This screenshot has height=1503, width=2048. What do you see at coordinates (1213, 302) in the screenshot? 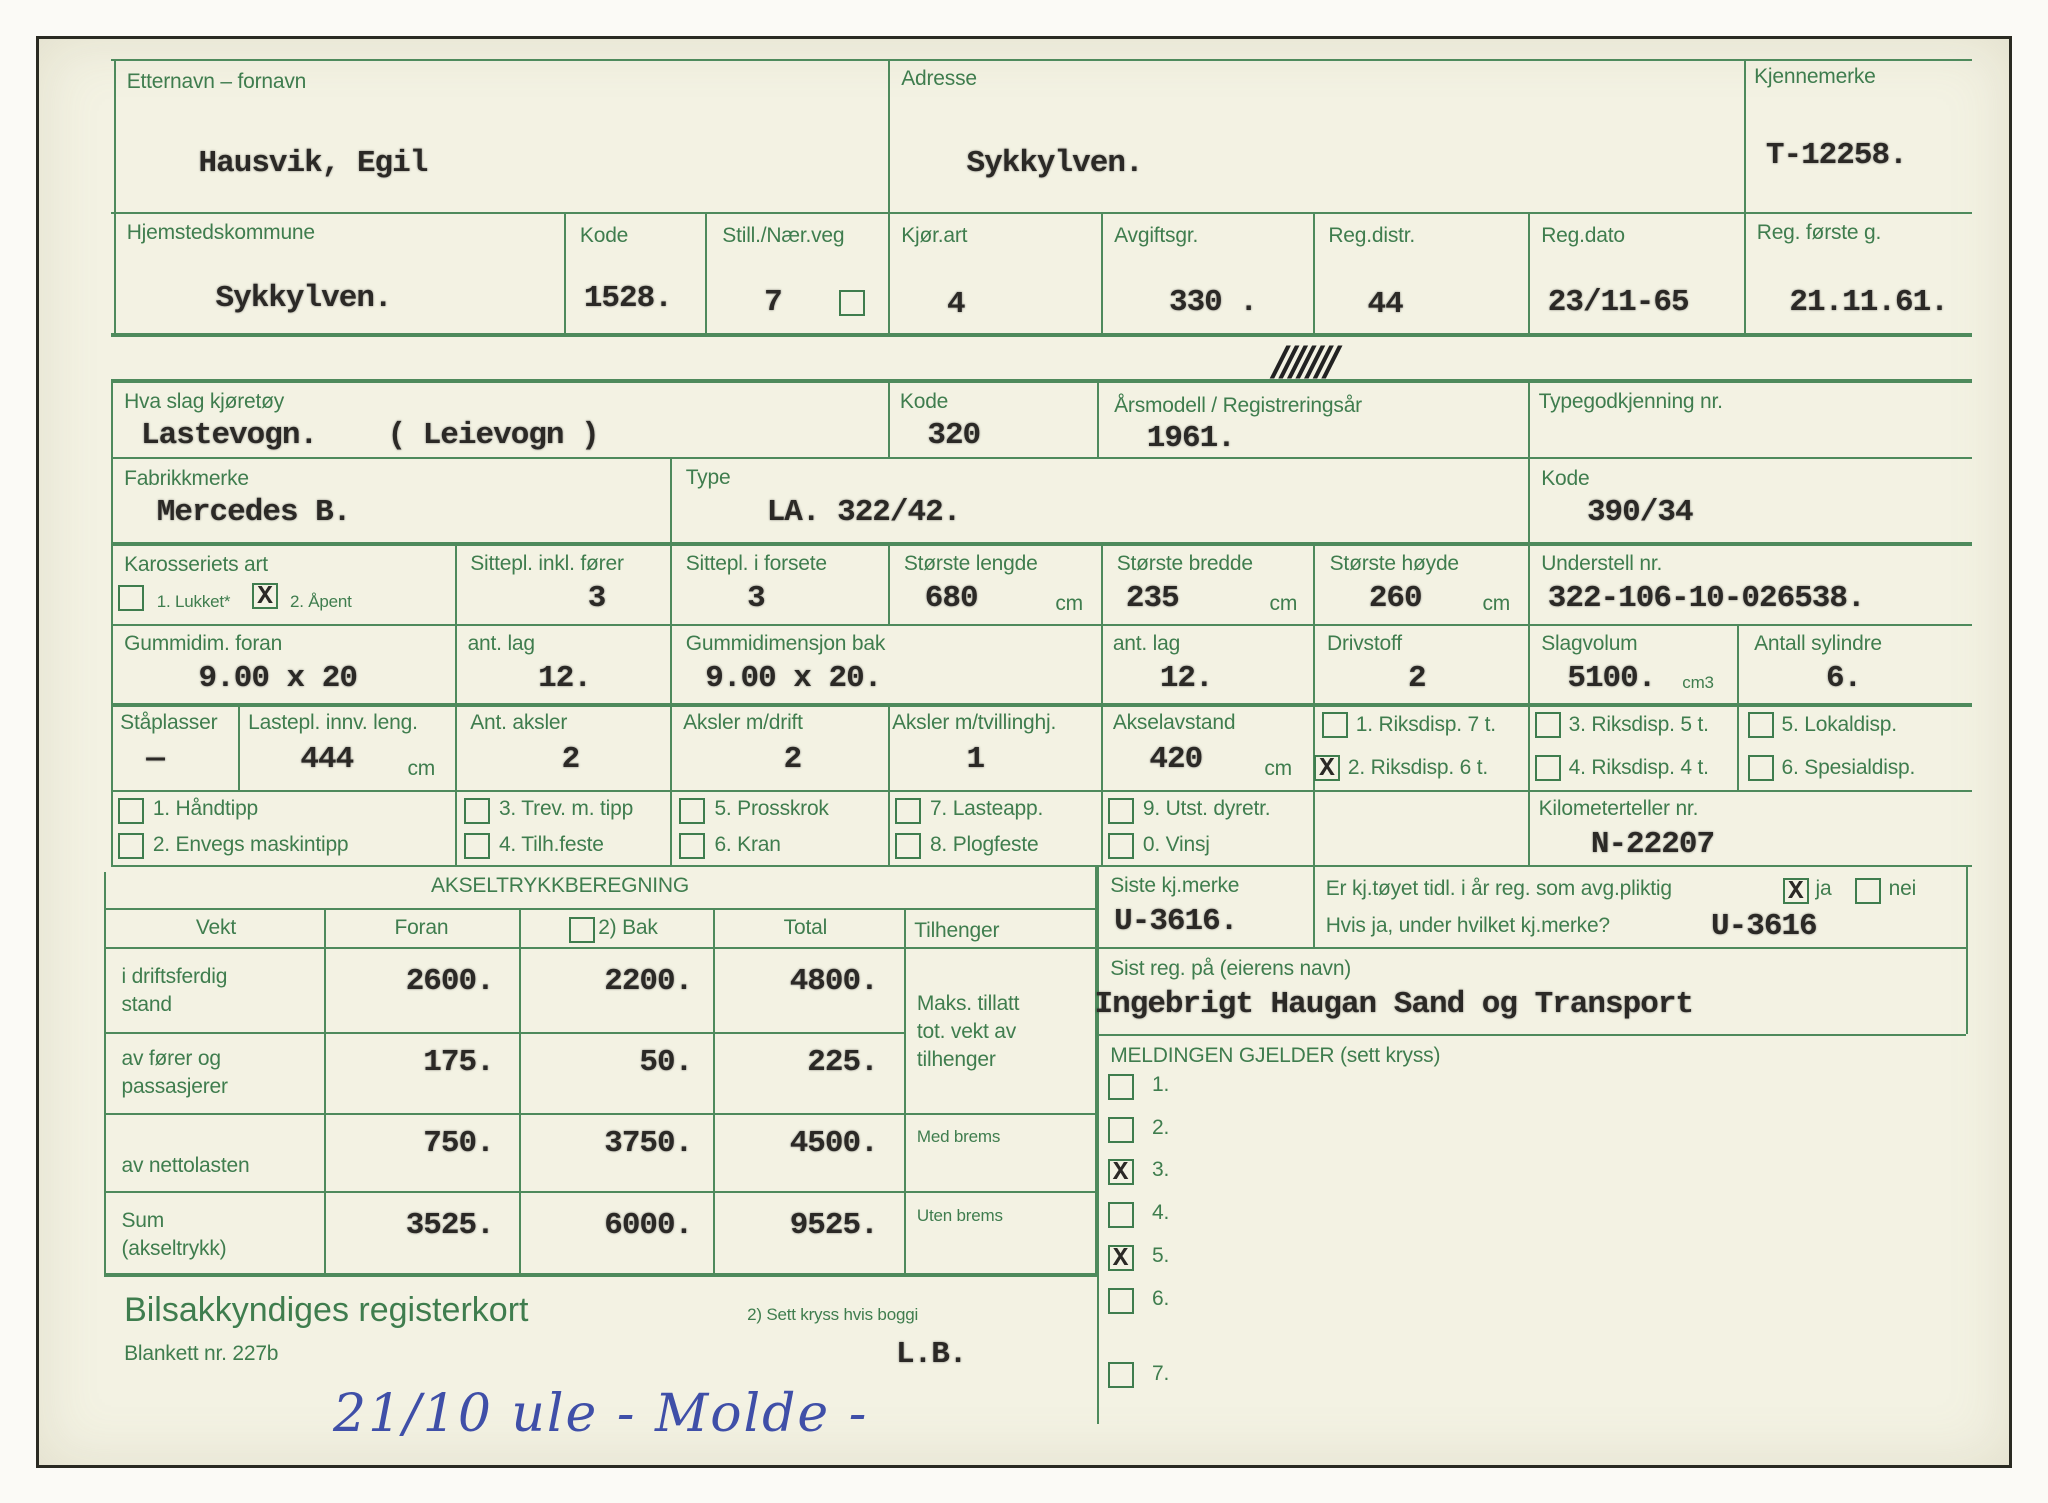
I see `avgift-value: 330 .` at bounding box center [1213, 302].